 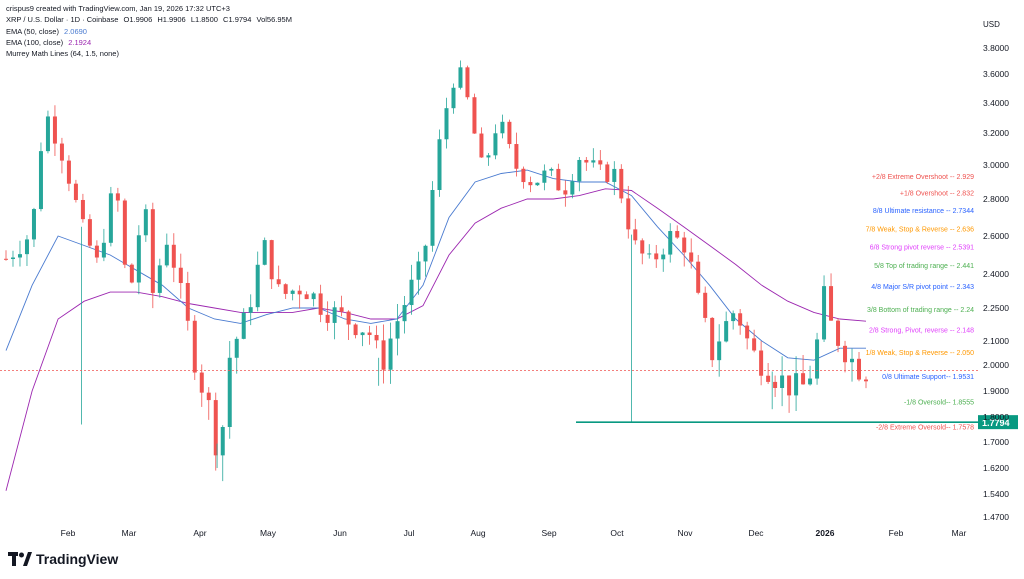 What do you see at coordinates (756, 533) in the screenshot?
I see `x-tick-label: Dec` at bounding box center [756, 533].